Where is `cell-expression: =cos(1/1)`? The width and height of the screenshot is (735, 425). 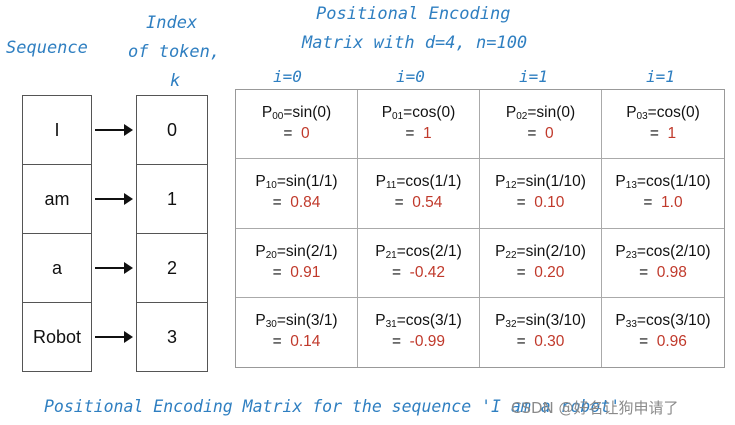
cell-expression: =cos(1/1) is located at coordinates (429, 182).